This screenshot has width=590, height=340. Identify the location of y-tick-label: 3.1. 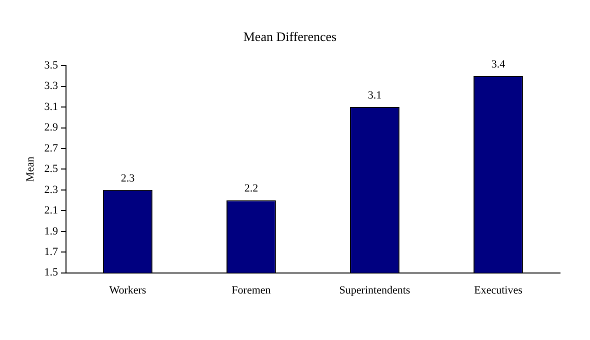
(51, 106).